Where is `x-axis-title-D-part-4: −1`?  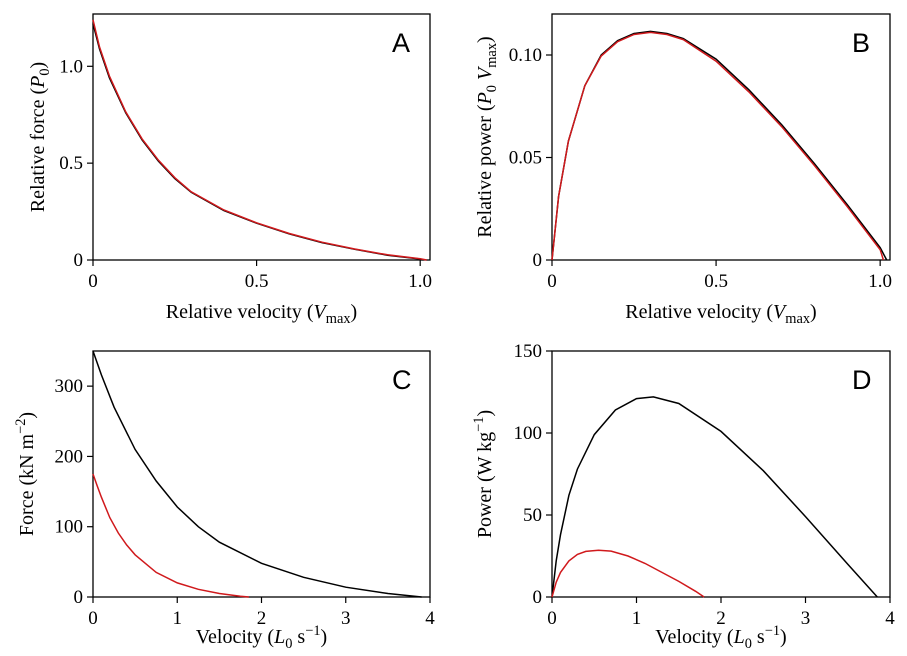
x-axis-title-D-part-4: −1 is located at coordinates (772, 631).